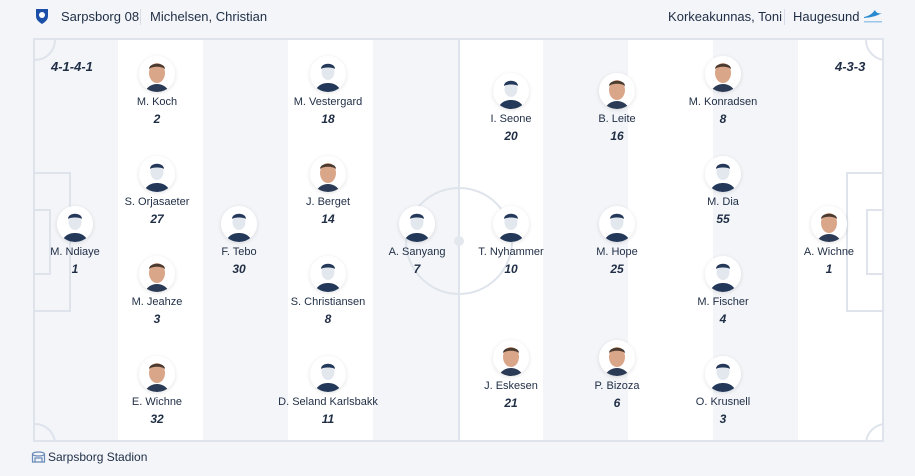  Describe the element at coordinates (100, 16) in the screenshot. I see `home-team-name: Sarpsborg 08` at that location.